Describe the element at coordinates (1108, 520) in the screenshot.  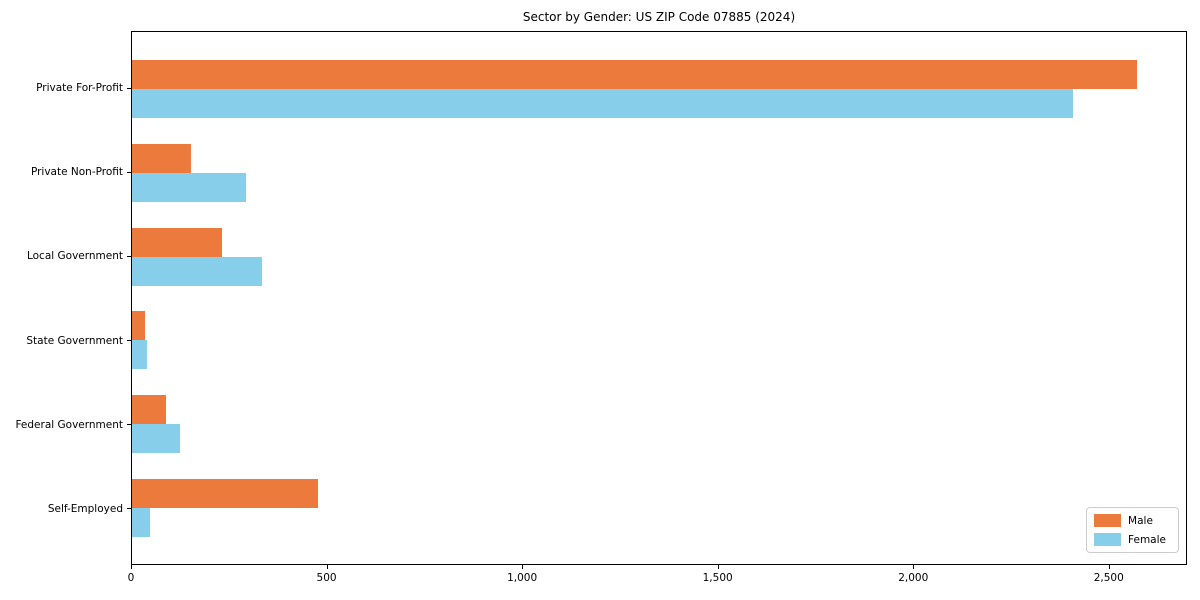
I see `legend-swatch-male` at that location.